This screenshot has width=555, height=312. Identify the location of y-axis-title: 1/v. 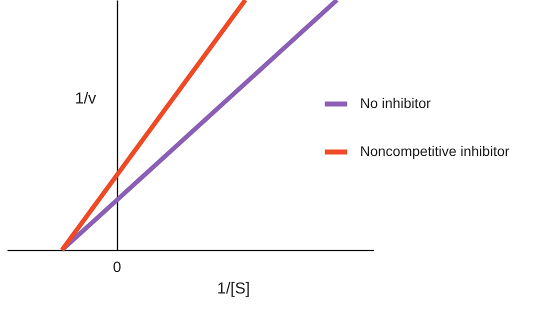
(85, 99).